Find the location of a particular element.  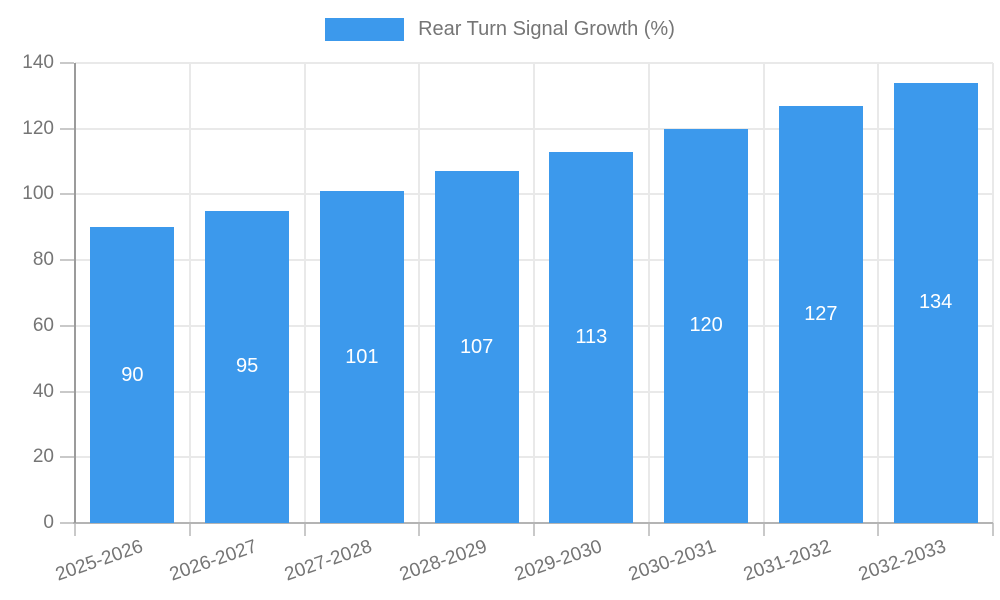

y-axis-tick-label: 60 is located at coordinates (43, 325).